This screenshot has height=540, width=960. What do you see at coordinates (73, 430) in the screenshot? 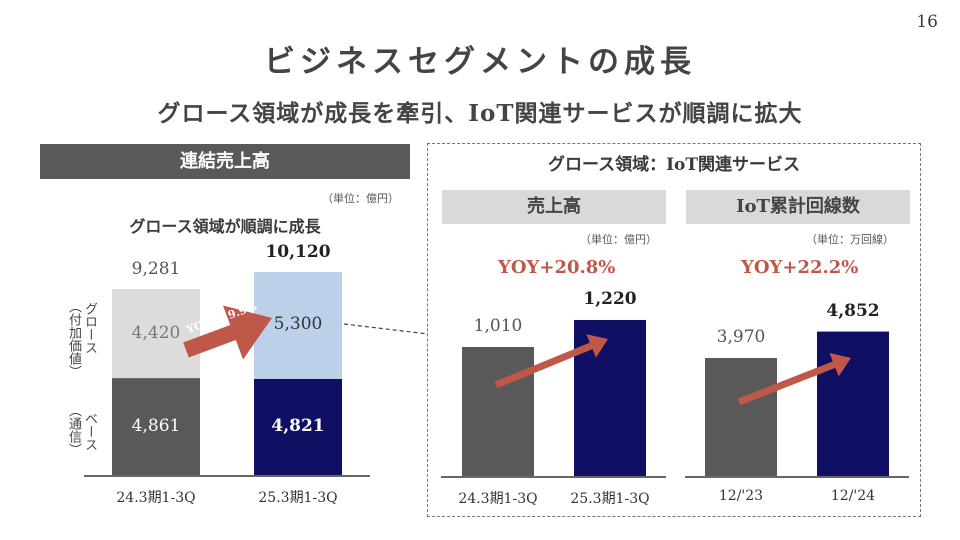
I see `base-sub-label: （通信）` at bounding box center [73, 430].